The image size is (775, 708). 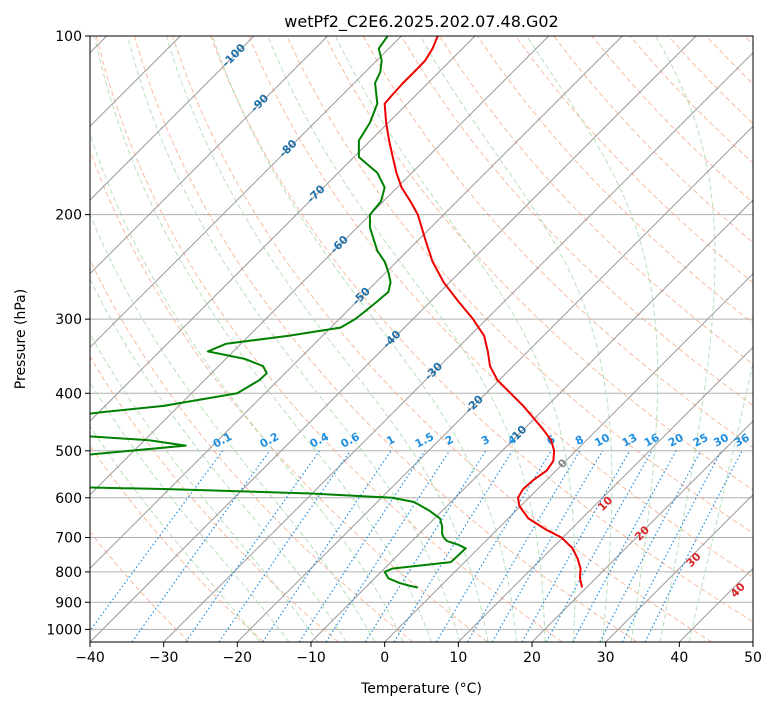 I want to click on y-tick-label: 600, so click(x=68, y=499).